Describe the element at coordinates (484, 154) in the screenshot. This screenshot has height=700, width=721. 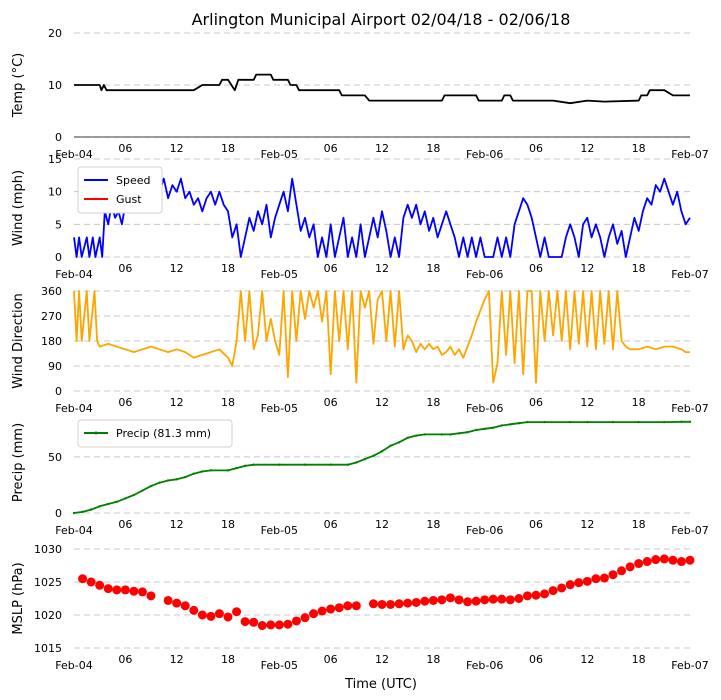
I see `temp-x-tick-label: Feb-06` at that location.